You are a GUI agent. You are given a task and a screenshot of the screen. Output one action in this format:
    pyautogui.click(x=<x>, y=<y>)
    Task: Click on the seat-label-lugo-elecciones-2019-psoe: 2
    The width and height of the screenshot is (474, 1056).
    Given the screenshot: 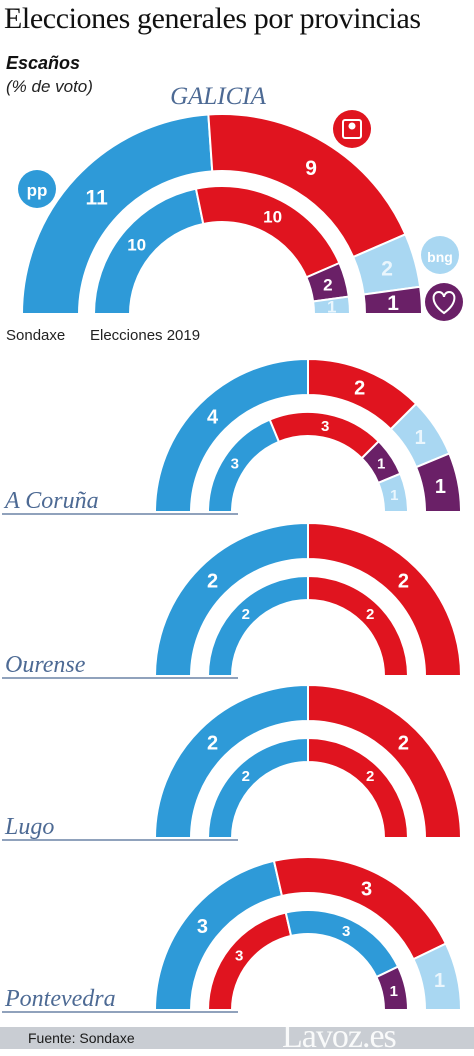 What is the action you would take?
    pyautogui.click(x=370, y=776)
    